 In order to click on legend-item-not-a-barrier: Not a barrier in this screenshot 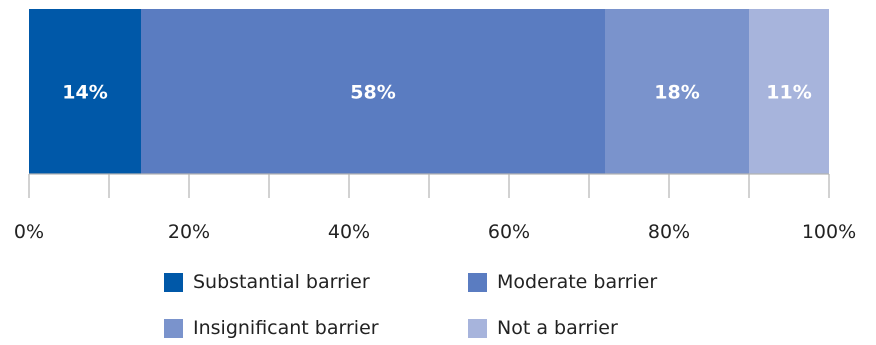, I will do `click(543, 328)`.